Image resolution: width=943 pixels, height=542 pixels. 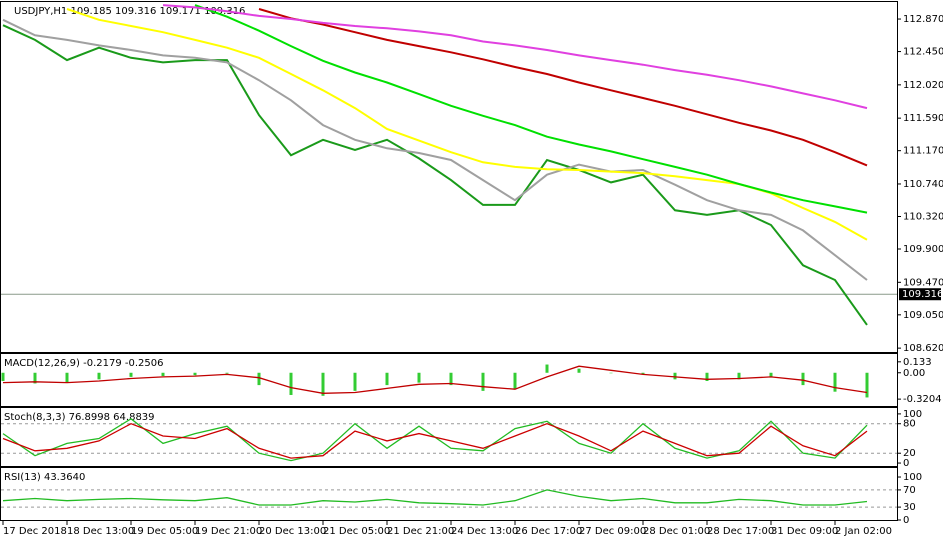 What do you see at coordinates (420, 531) in the screenshot?
I see `x-tick-label: 21 Dec 21:00` at bounding box center [420, 531].